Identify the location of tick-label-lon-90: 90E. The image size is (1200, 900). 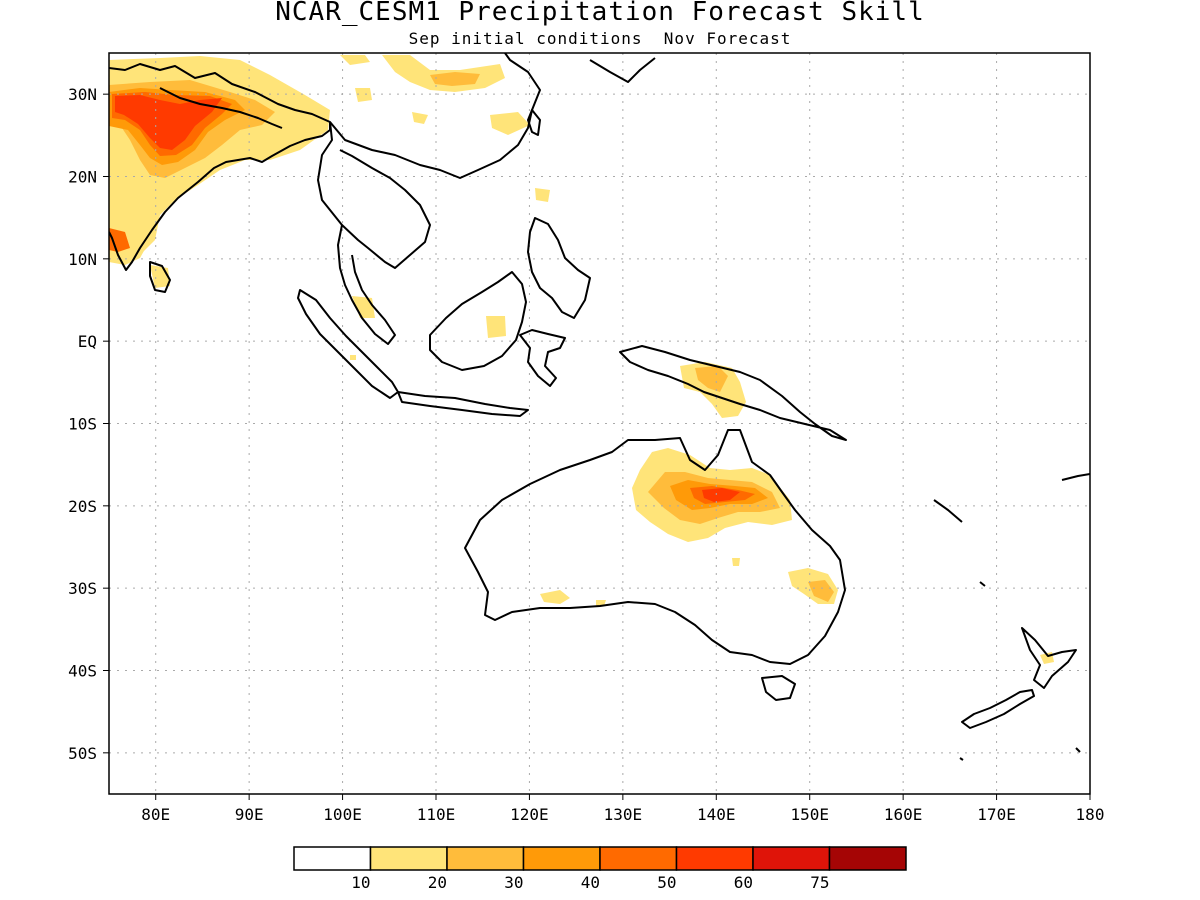
(249, 814).